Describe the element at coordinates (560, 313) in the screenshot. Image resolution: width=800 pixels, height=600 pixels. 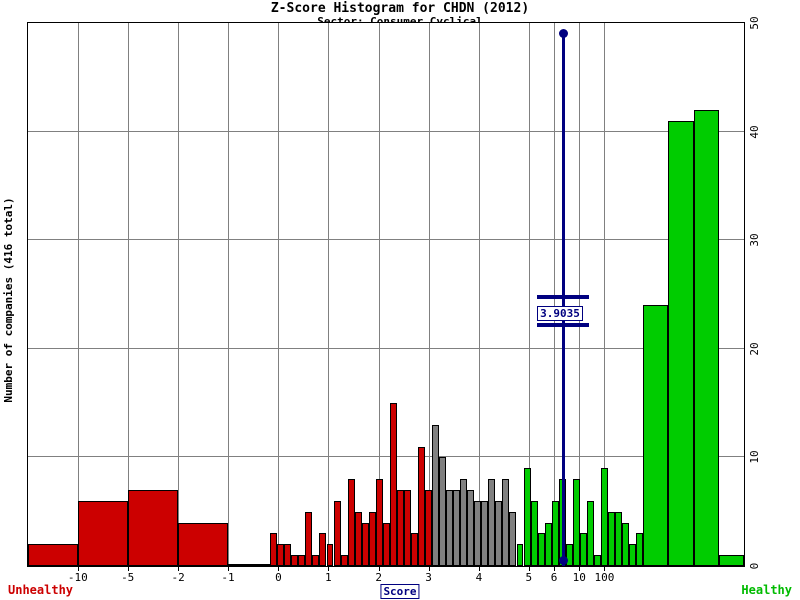
I see `marker-value-label: 3.9035` at that location.